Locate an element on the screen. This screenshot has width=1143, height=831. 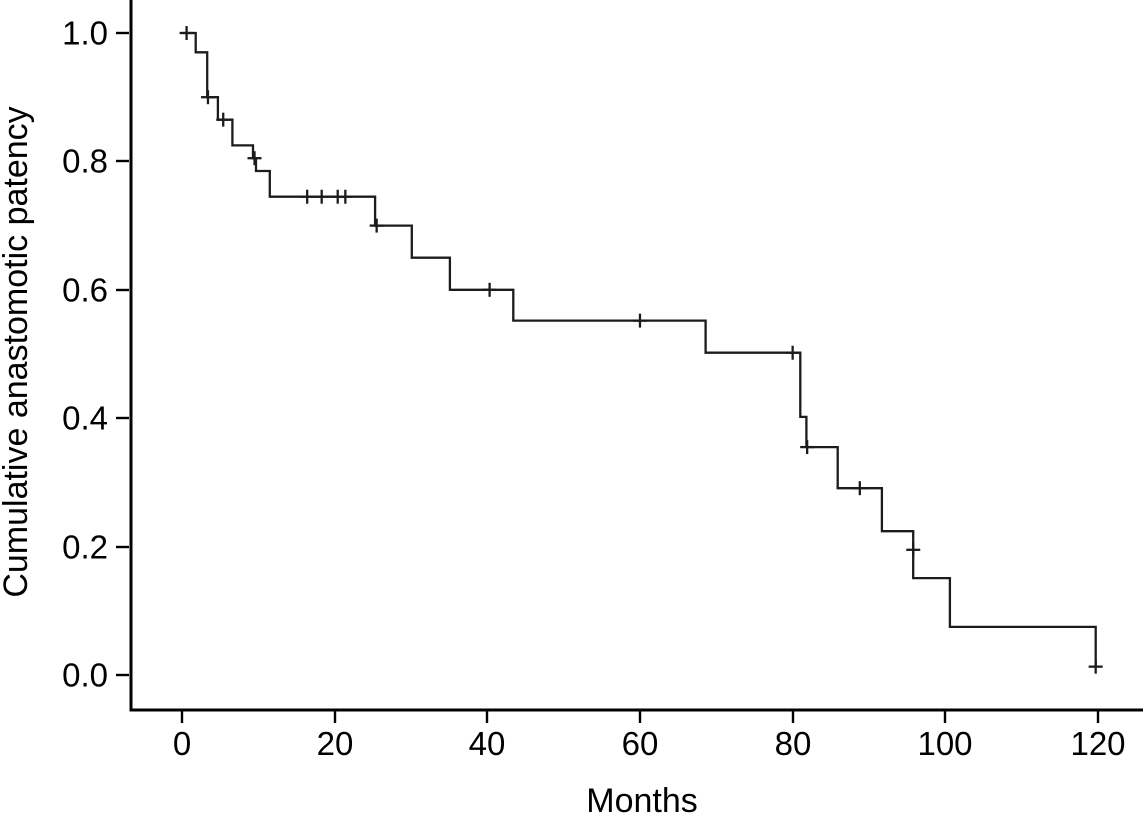
y-tick-label: 0.0 is located at coordinates (85, 675).